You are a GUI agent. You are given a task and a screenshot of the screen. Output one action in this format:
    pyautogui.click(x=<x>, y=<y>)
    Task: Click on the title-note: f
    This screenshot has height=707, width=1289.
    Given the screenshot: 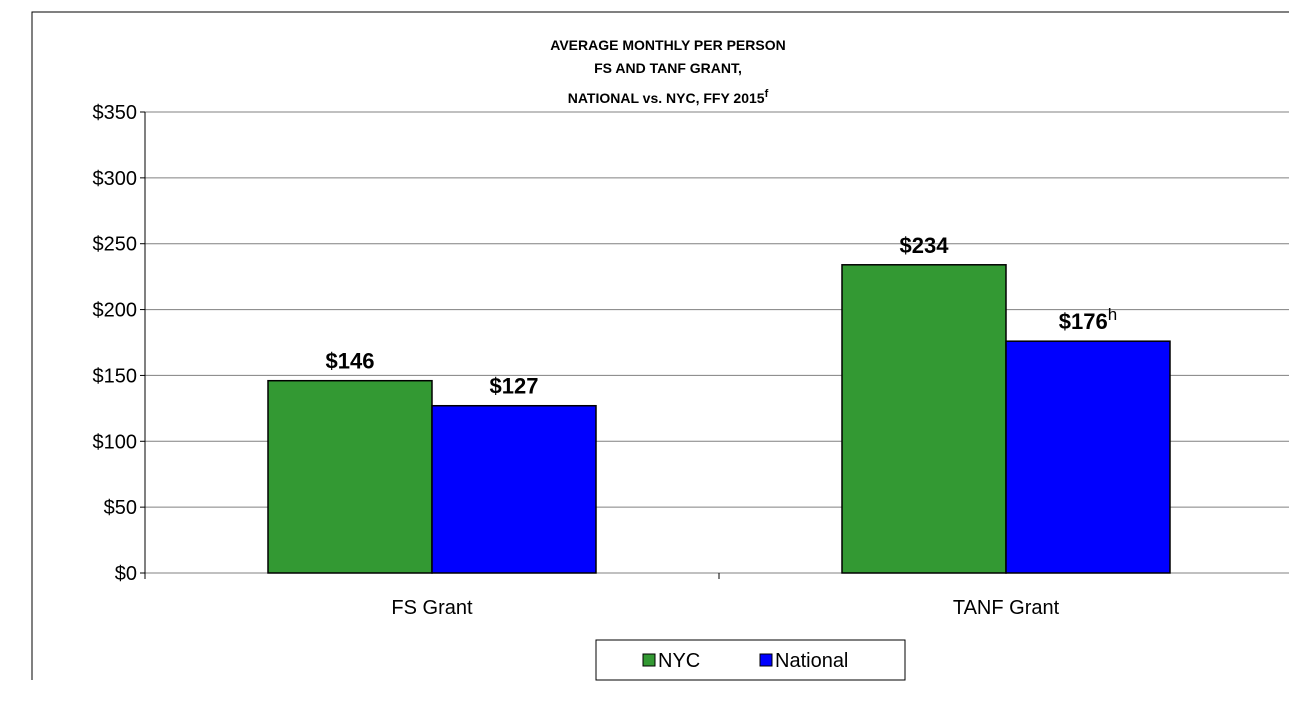 What is the action you would take?
    pyautogui.click(x=767, y=94)
    